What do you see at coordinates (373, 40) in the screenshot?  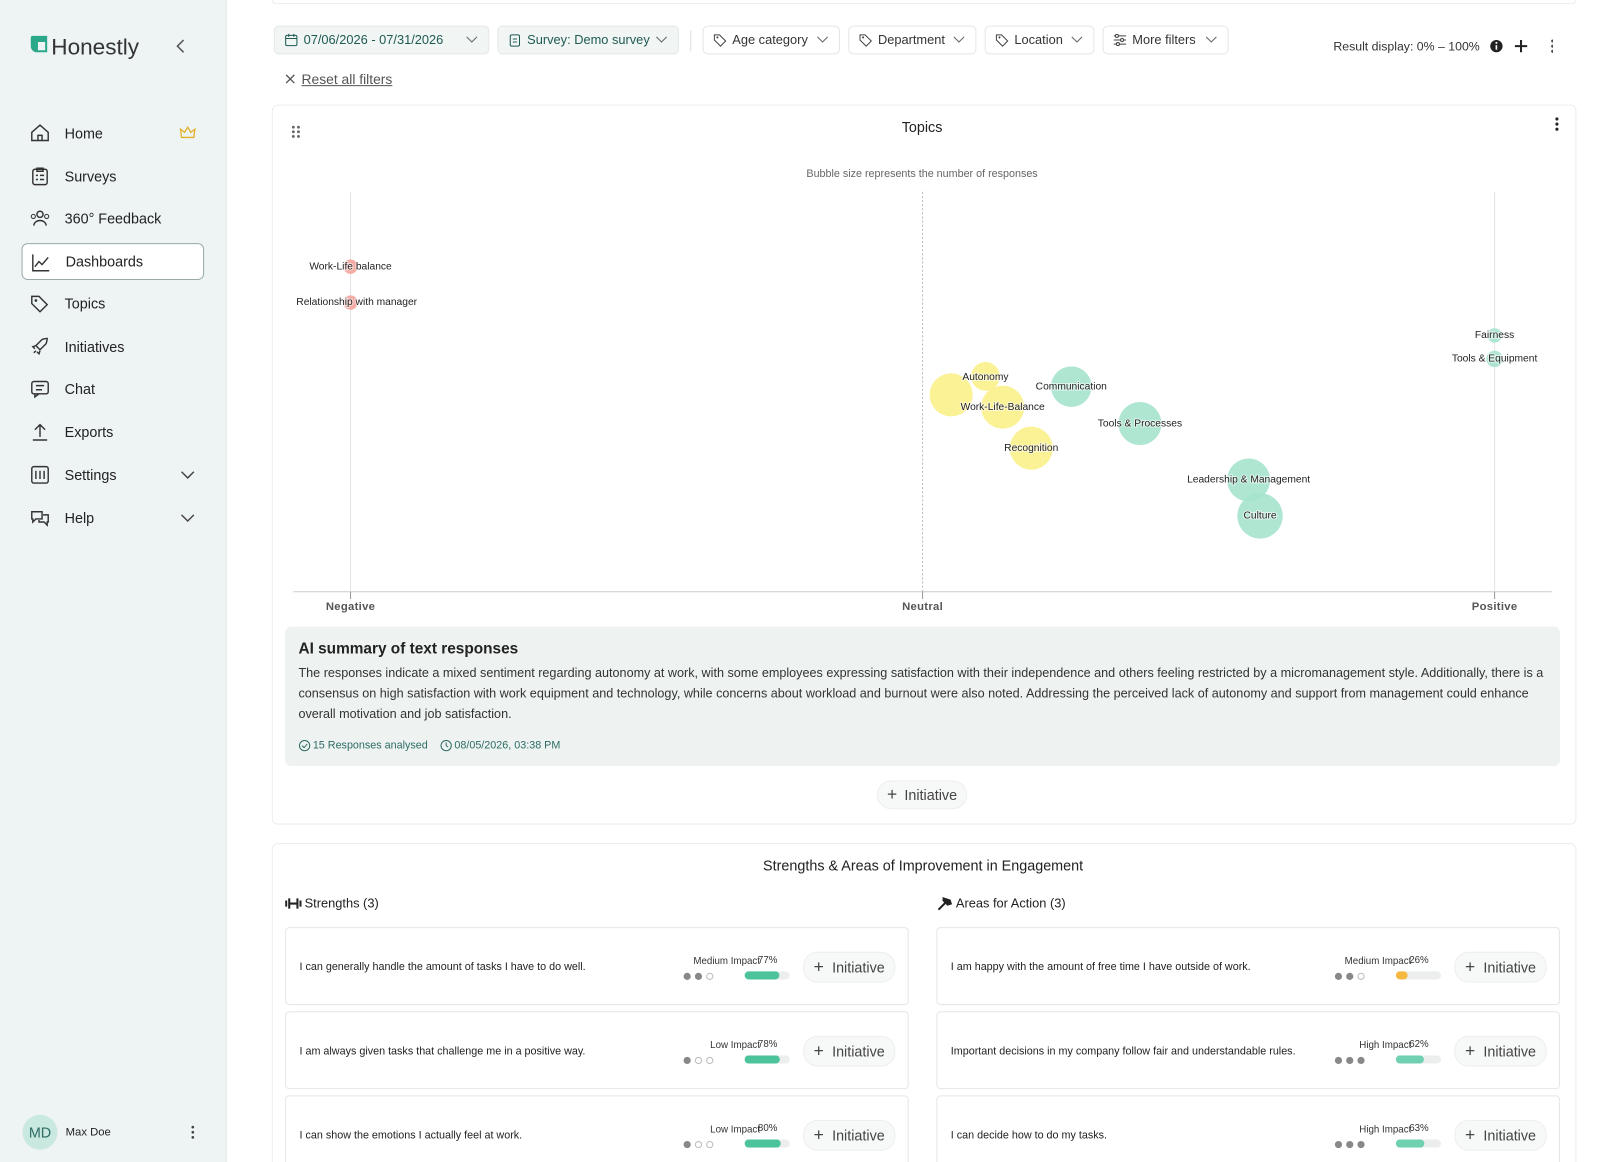 I see `date-text: 07/06/2026 - 07/31/2026` at bounding box center [373, 40].